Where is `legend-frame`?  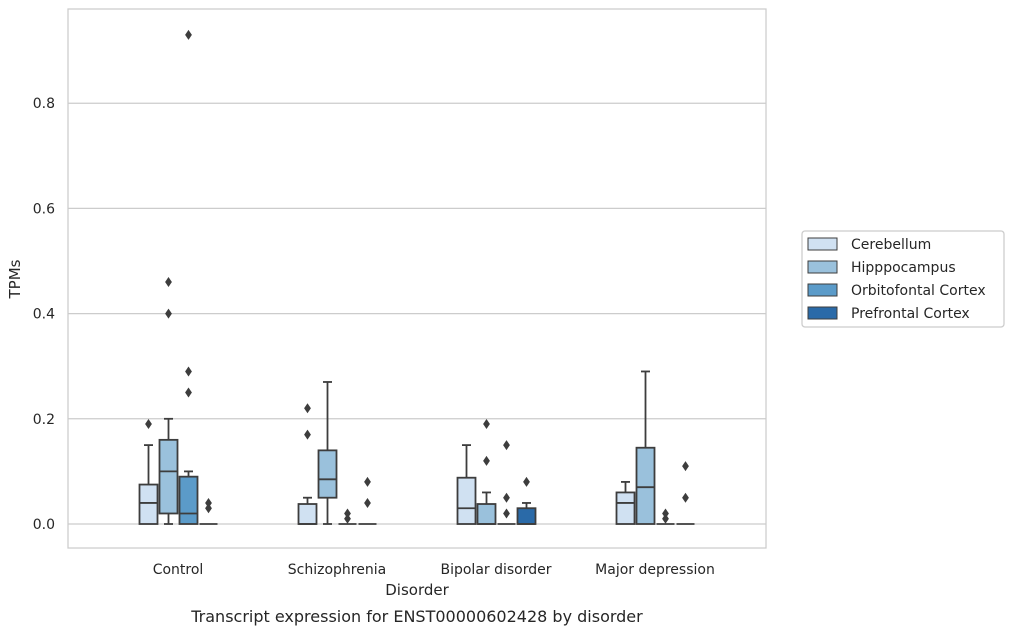 legend-frame is located at coordinates (903, 279).